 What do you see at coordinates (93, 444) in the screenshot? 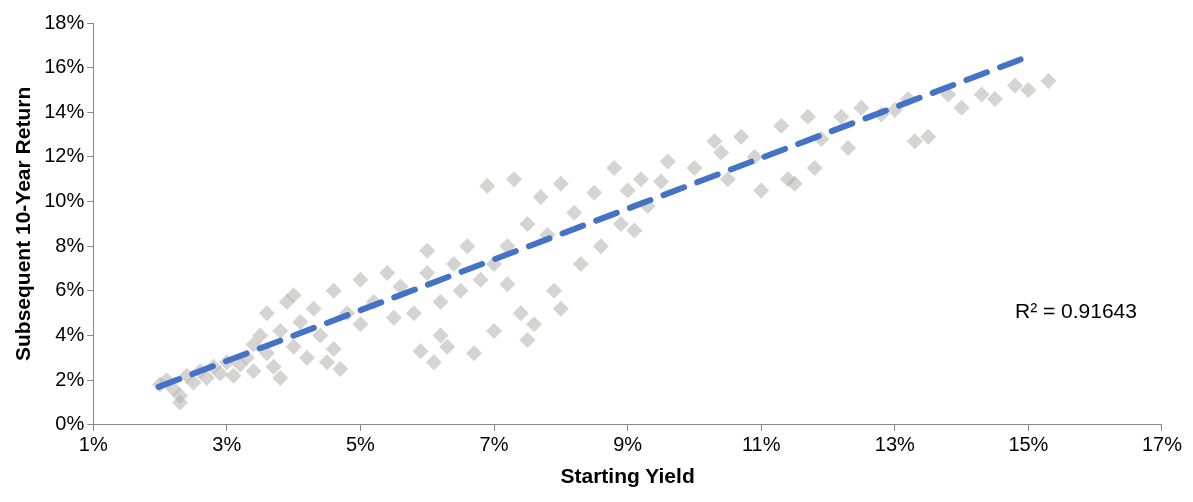
I see `x-tick-label: 1%` at bounding box center [93, 444].